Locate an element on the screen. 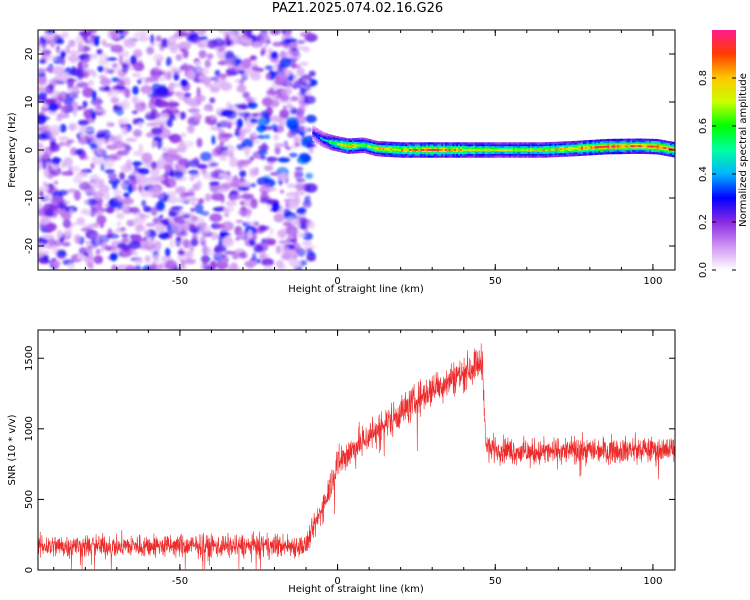 The width and height of the screenshot is (750, 600). snr-xtick-label: 100 is located at coordinates (652, 581).